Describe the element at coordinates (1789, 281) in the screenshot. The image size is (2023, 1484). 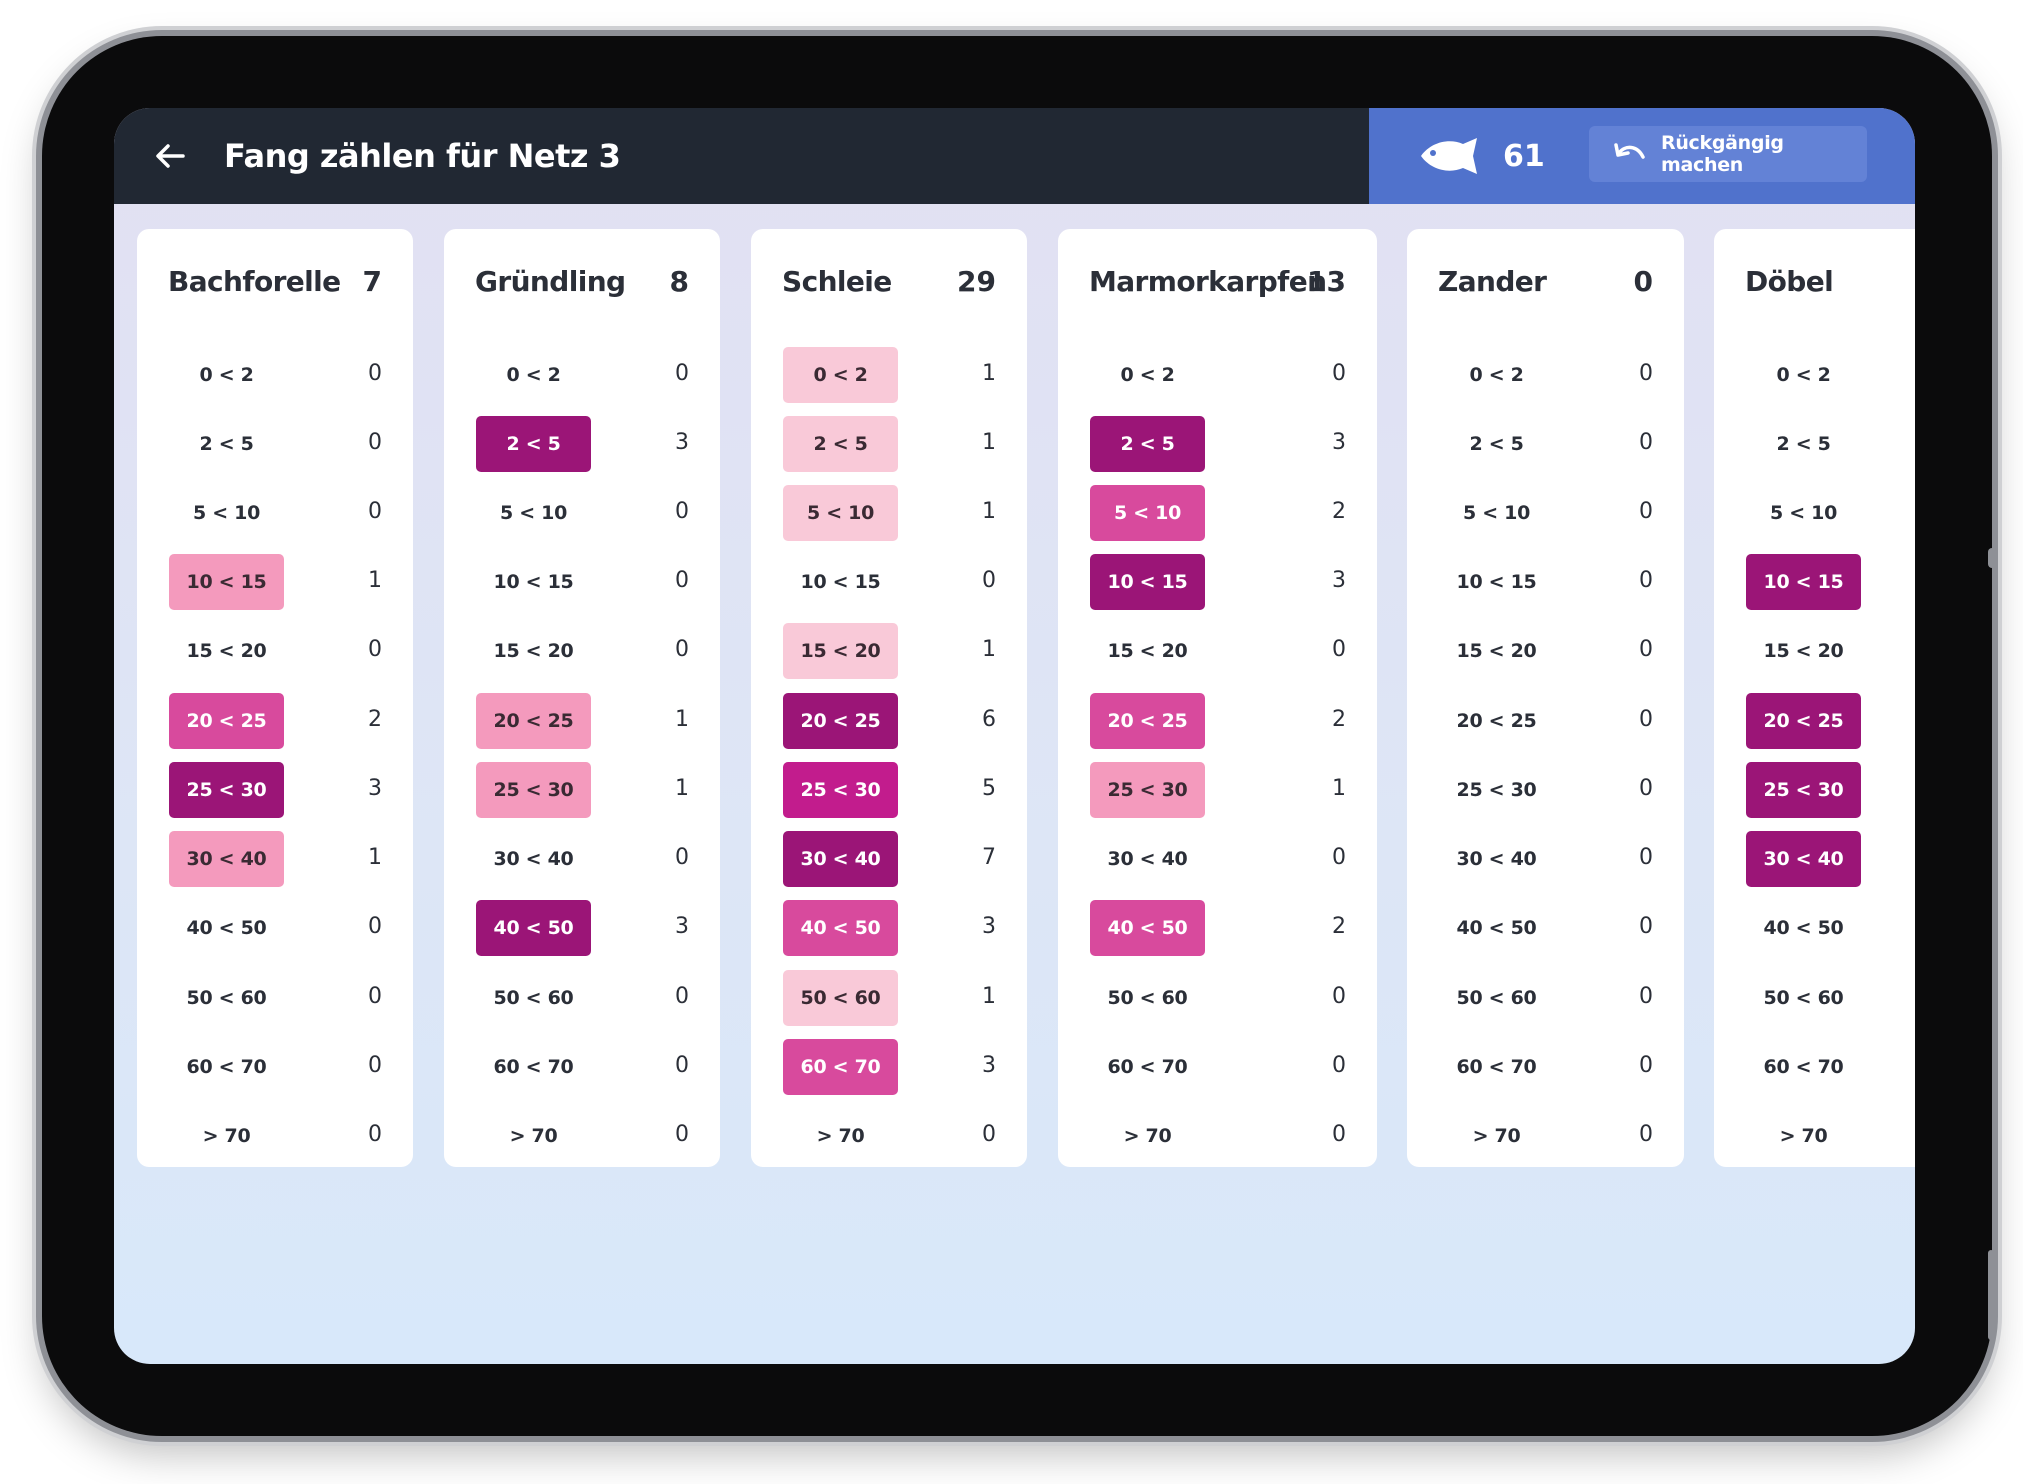
I see `species-name: Döbel` at that location.